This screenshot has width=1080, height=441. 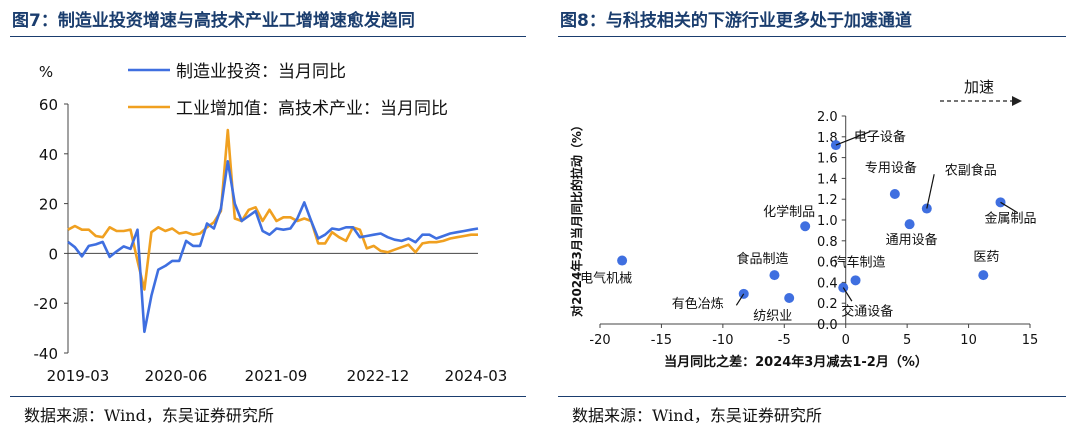 I want to click on y-axis-title: 对2024年3月当月同比的拉动（%）, so click(x=576, y=218).